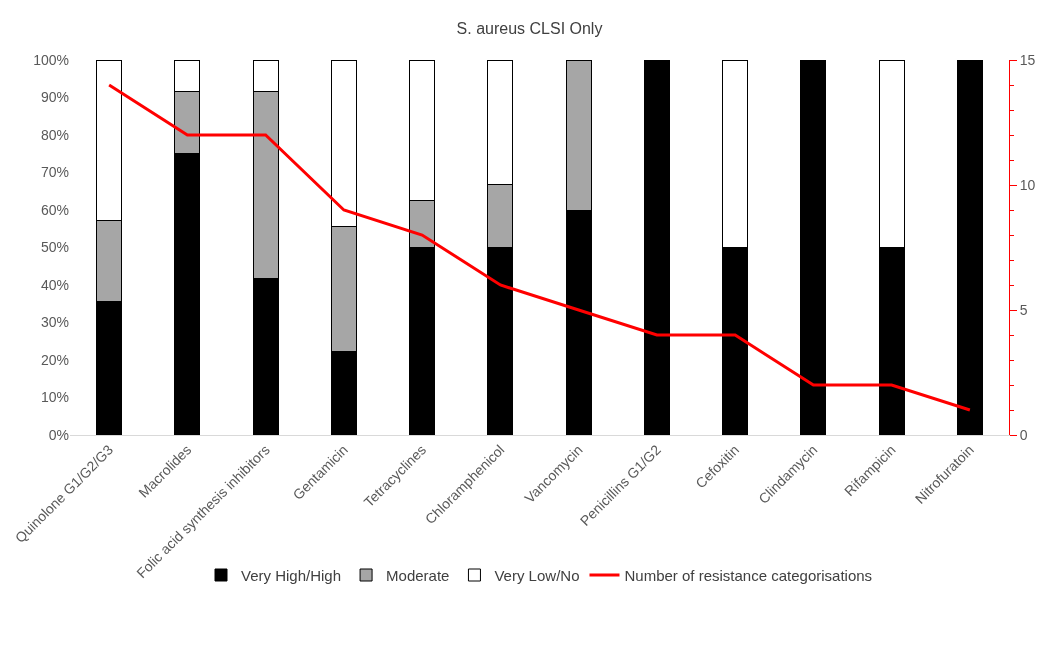 The height and width of the screenshot is (645, 1059). I want to click on y-tick-label: 20%, so click(54, 359).